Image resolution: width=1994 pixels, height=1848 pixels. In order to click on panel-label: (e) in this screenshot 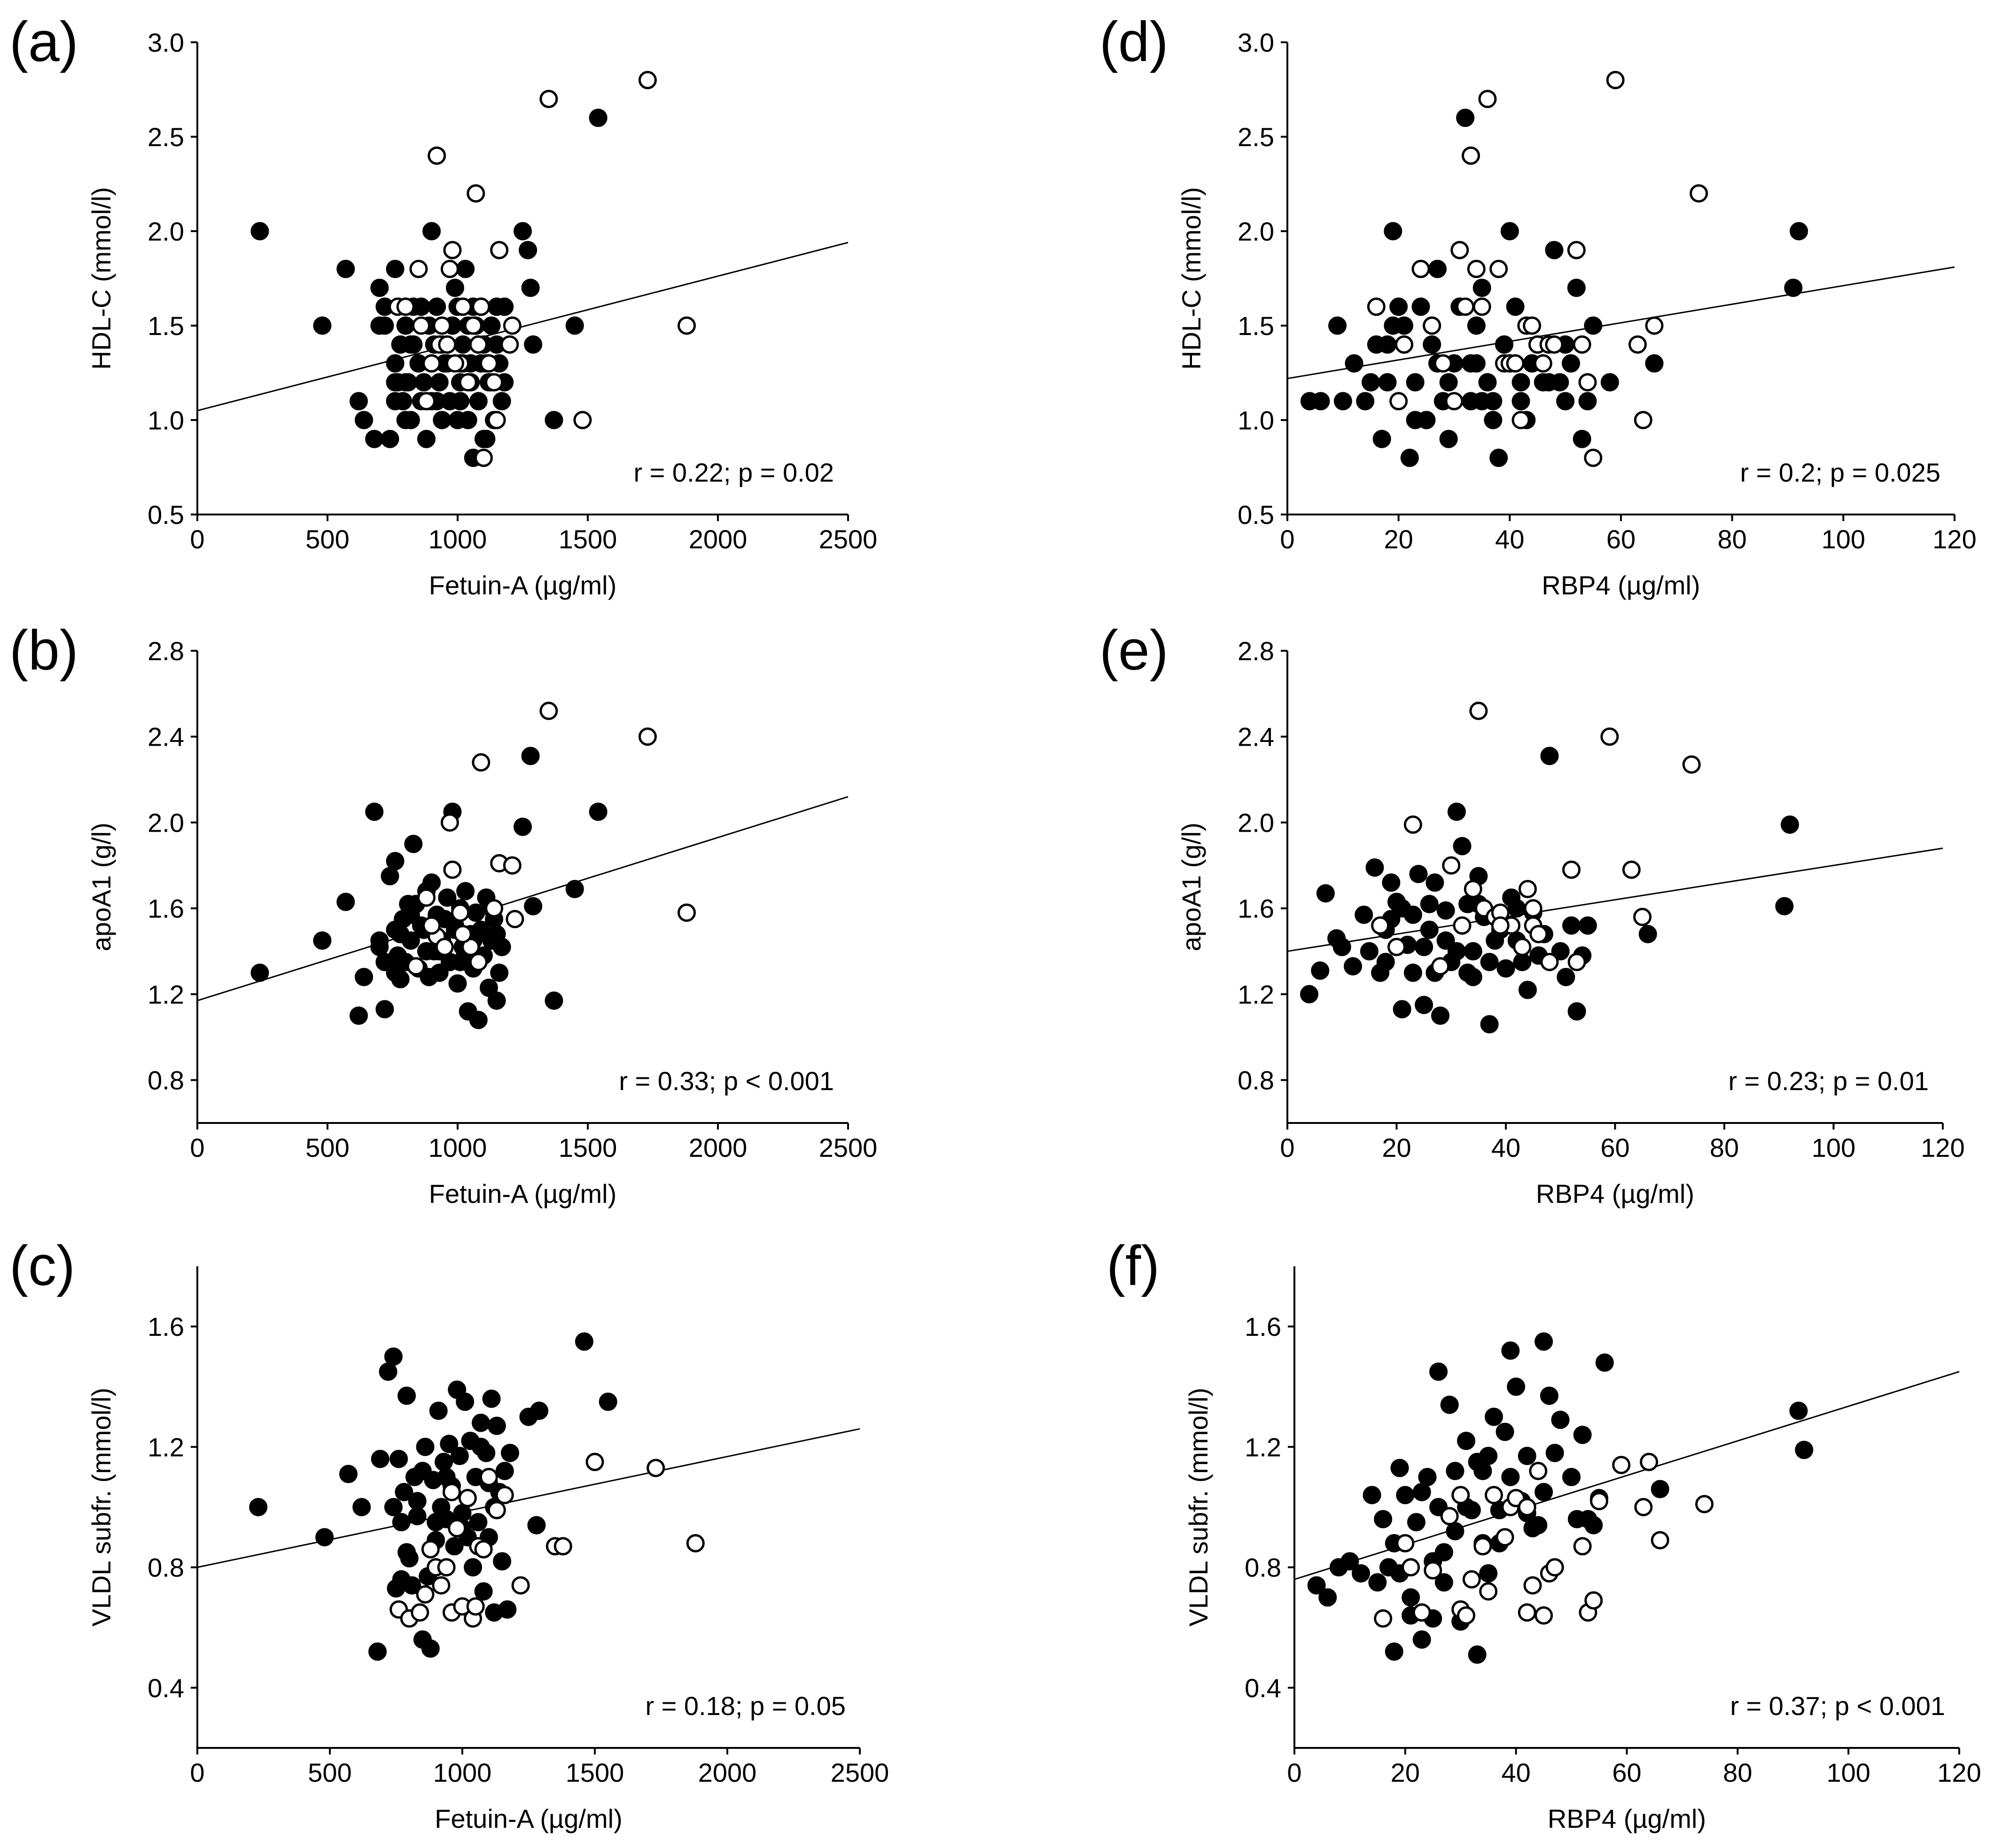, I will do `click(1133, 650)`.